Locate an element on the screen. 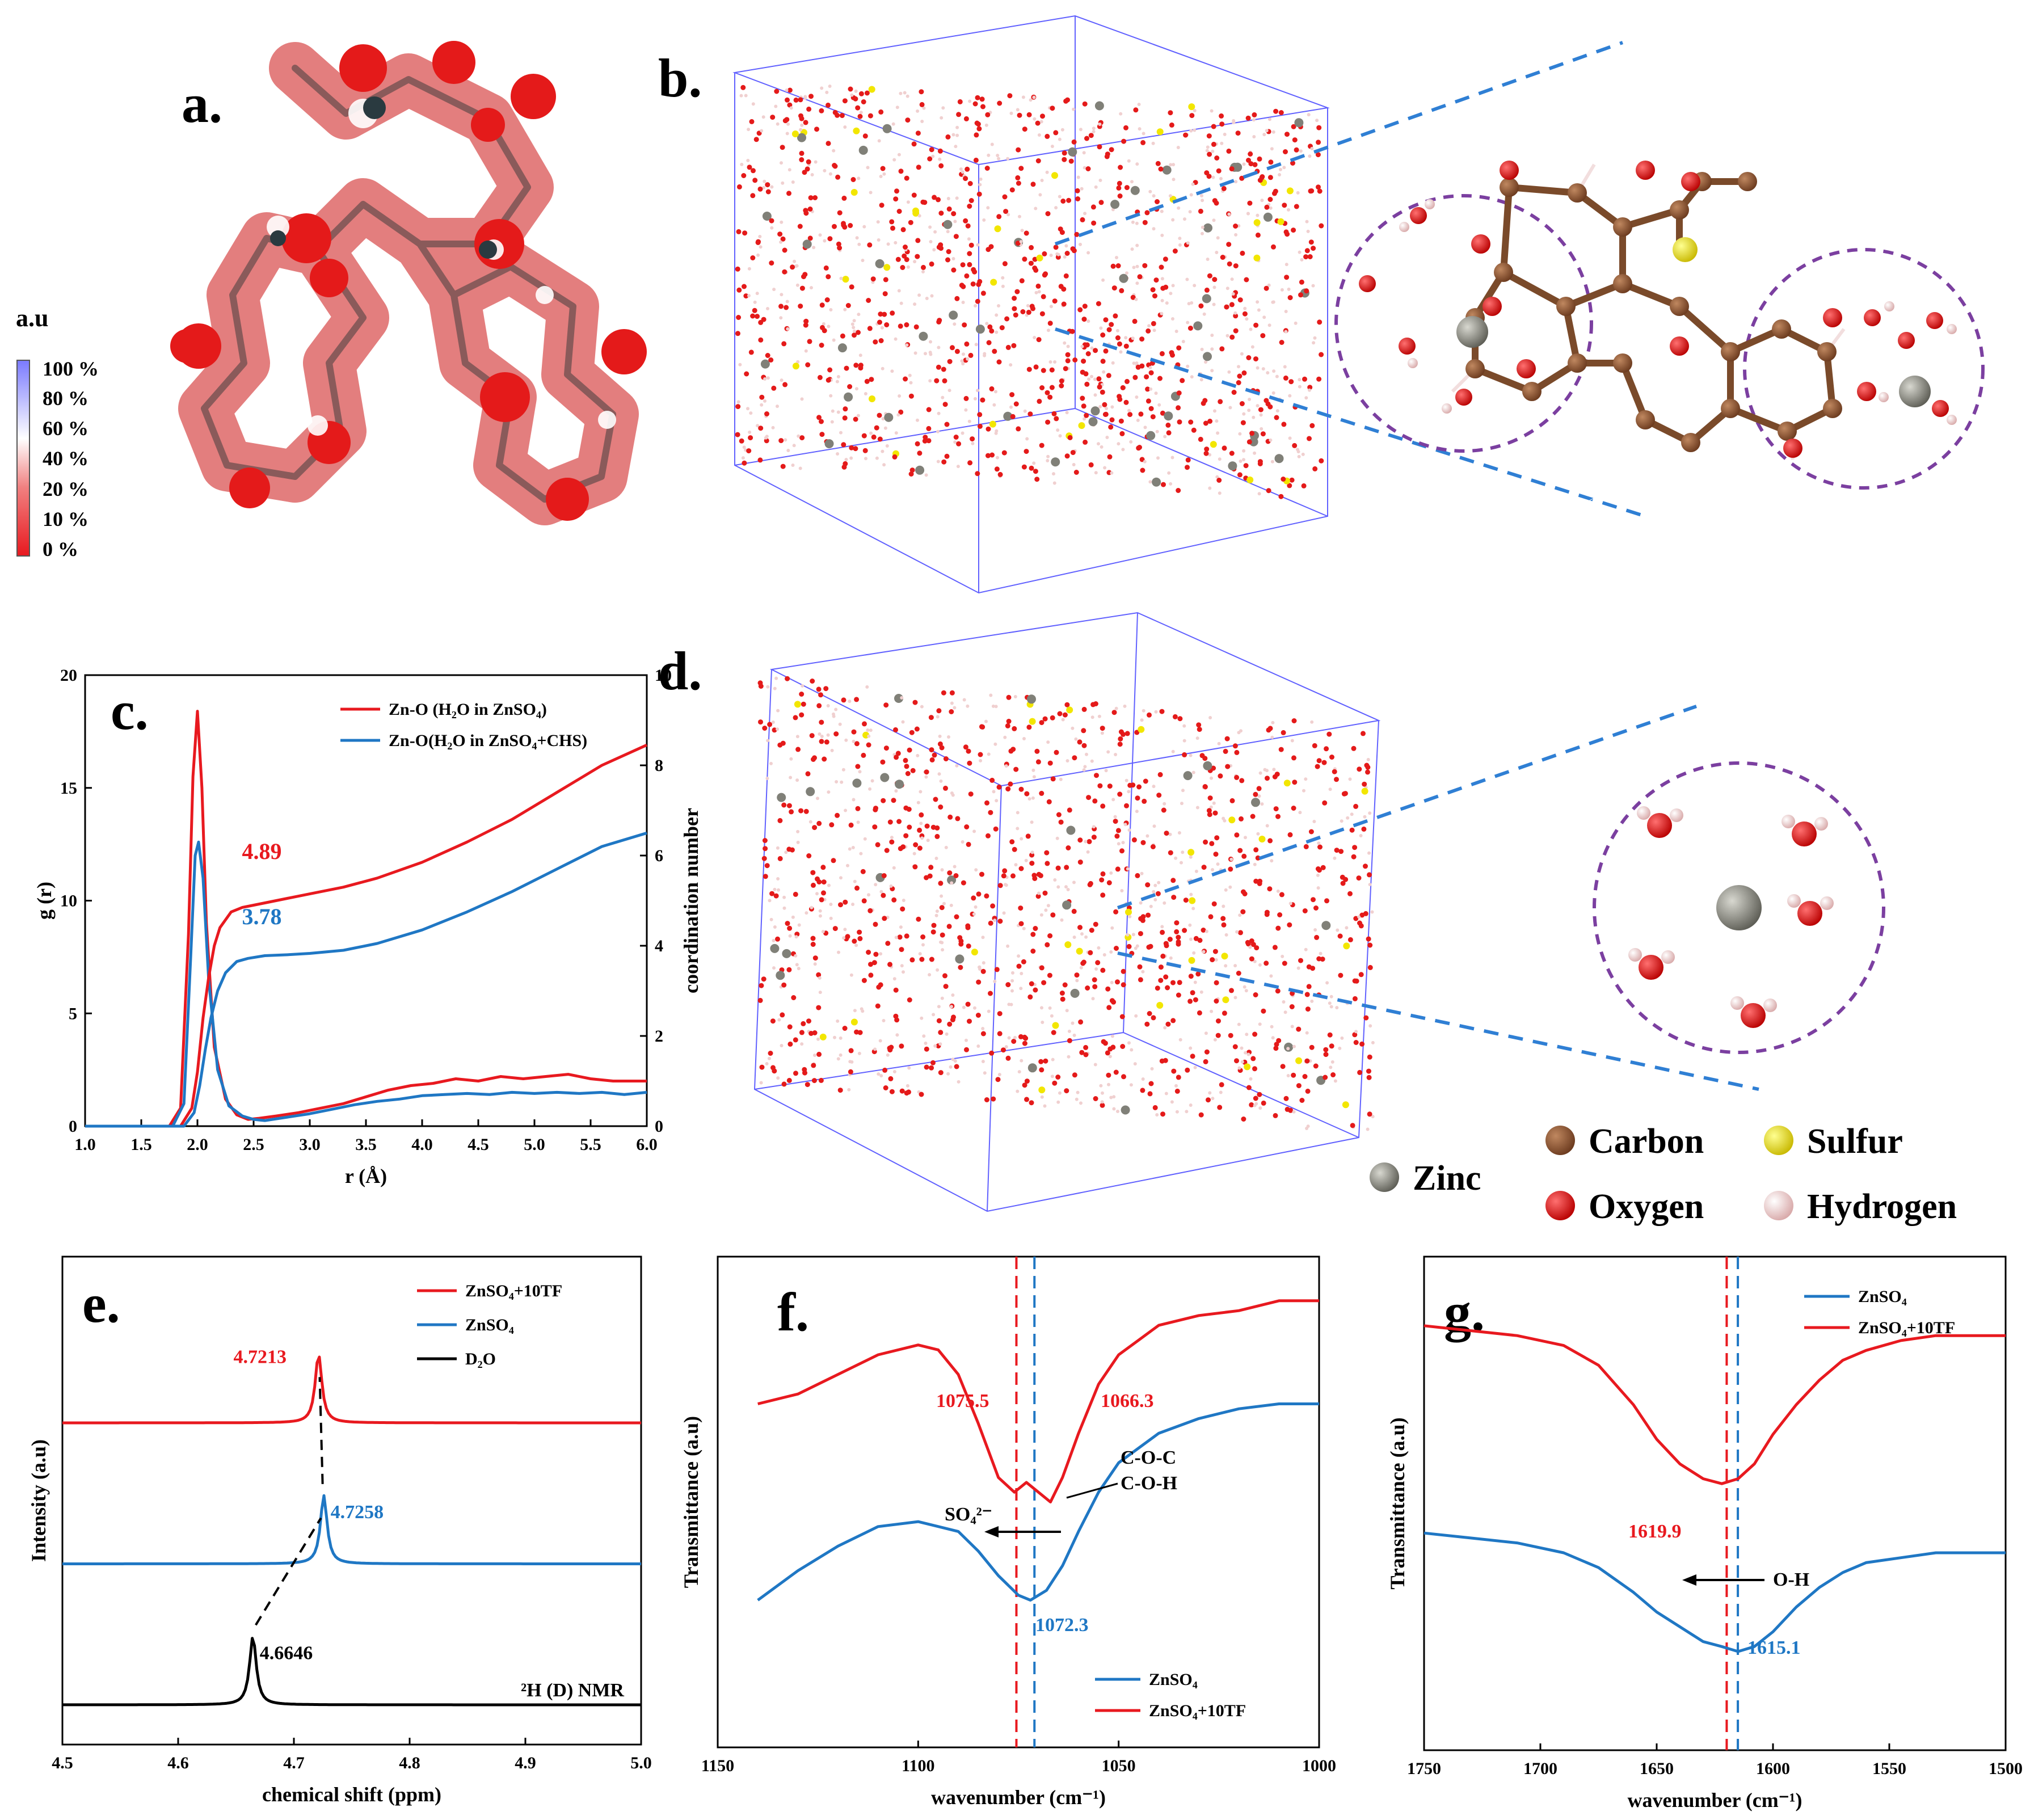  legend-label: ZnSO₄ is located at coordinates (1882, 1296).